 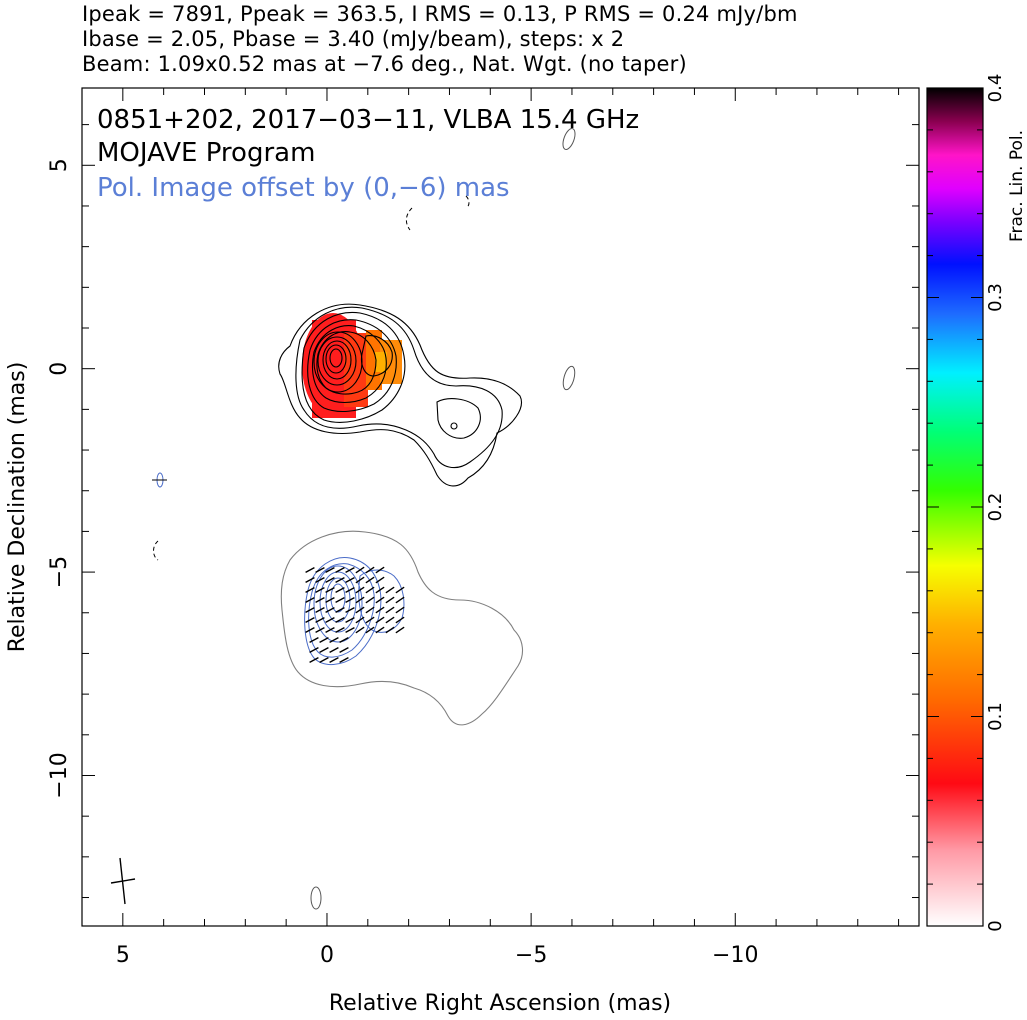 I want to click on colorbar-tick-label: 0.4, so click(x=995, y=88).